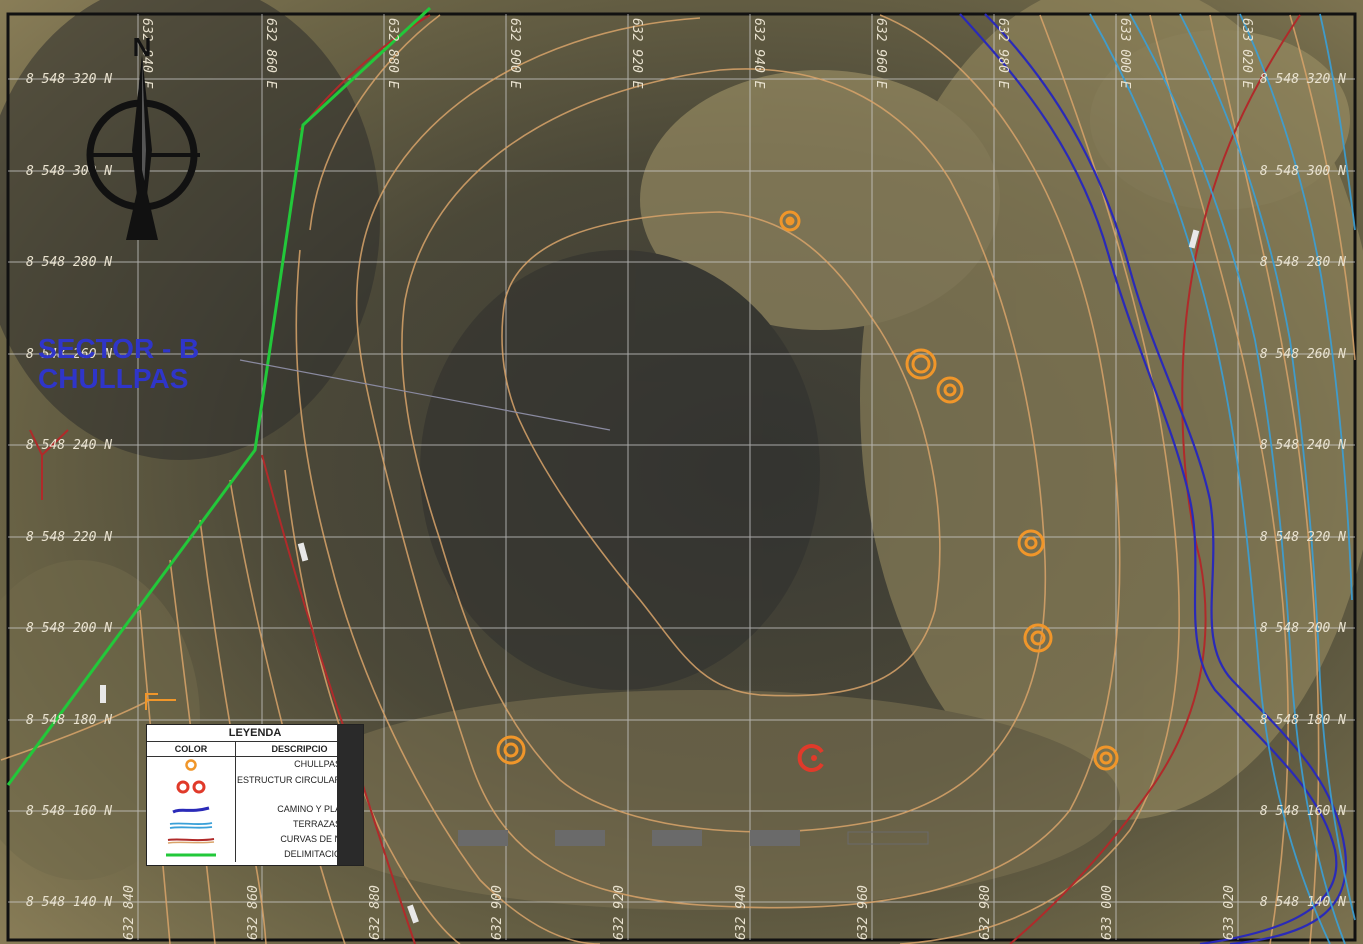  What do you see at coordinates (299, 749) in the screenshot?
I see `legend-col-desc: DESCRIPCIO` at bounding box center [299, 749].